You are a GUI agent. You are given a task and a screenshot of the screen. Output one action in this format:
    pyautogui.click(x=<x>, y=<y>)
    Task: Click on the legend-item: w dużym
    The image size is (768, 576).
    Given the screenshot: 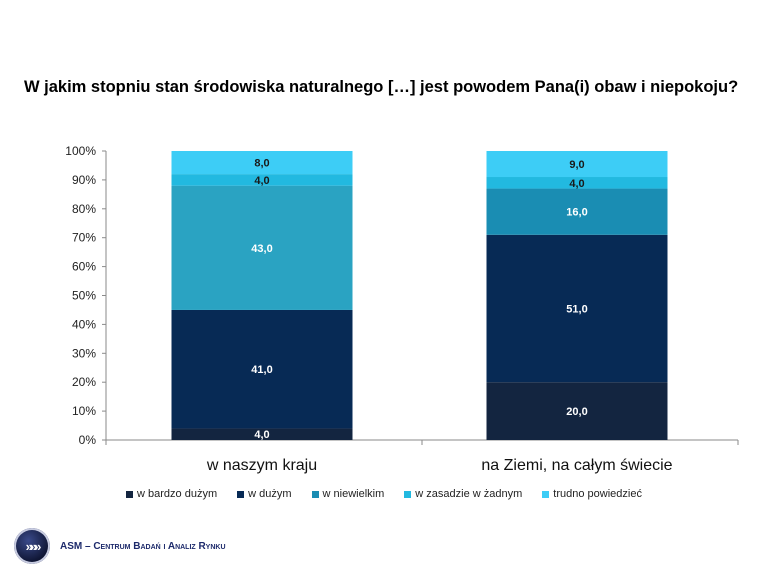 What is the action you would take?
    pyautogui.click(x=264, y=494)
    